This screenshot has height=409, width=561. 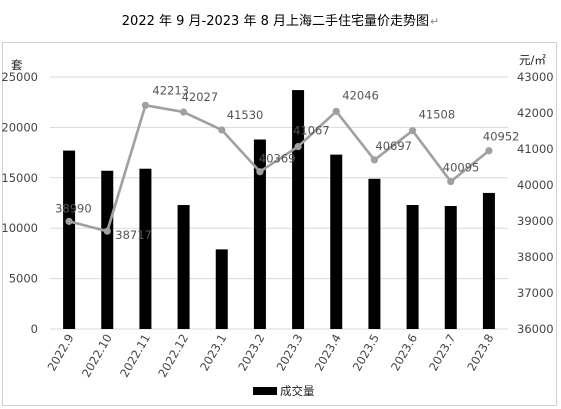 I want to click on y-right-tick-label: 38000, so click(x=535, y=257).